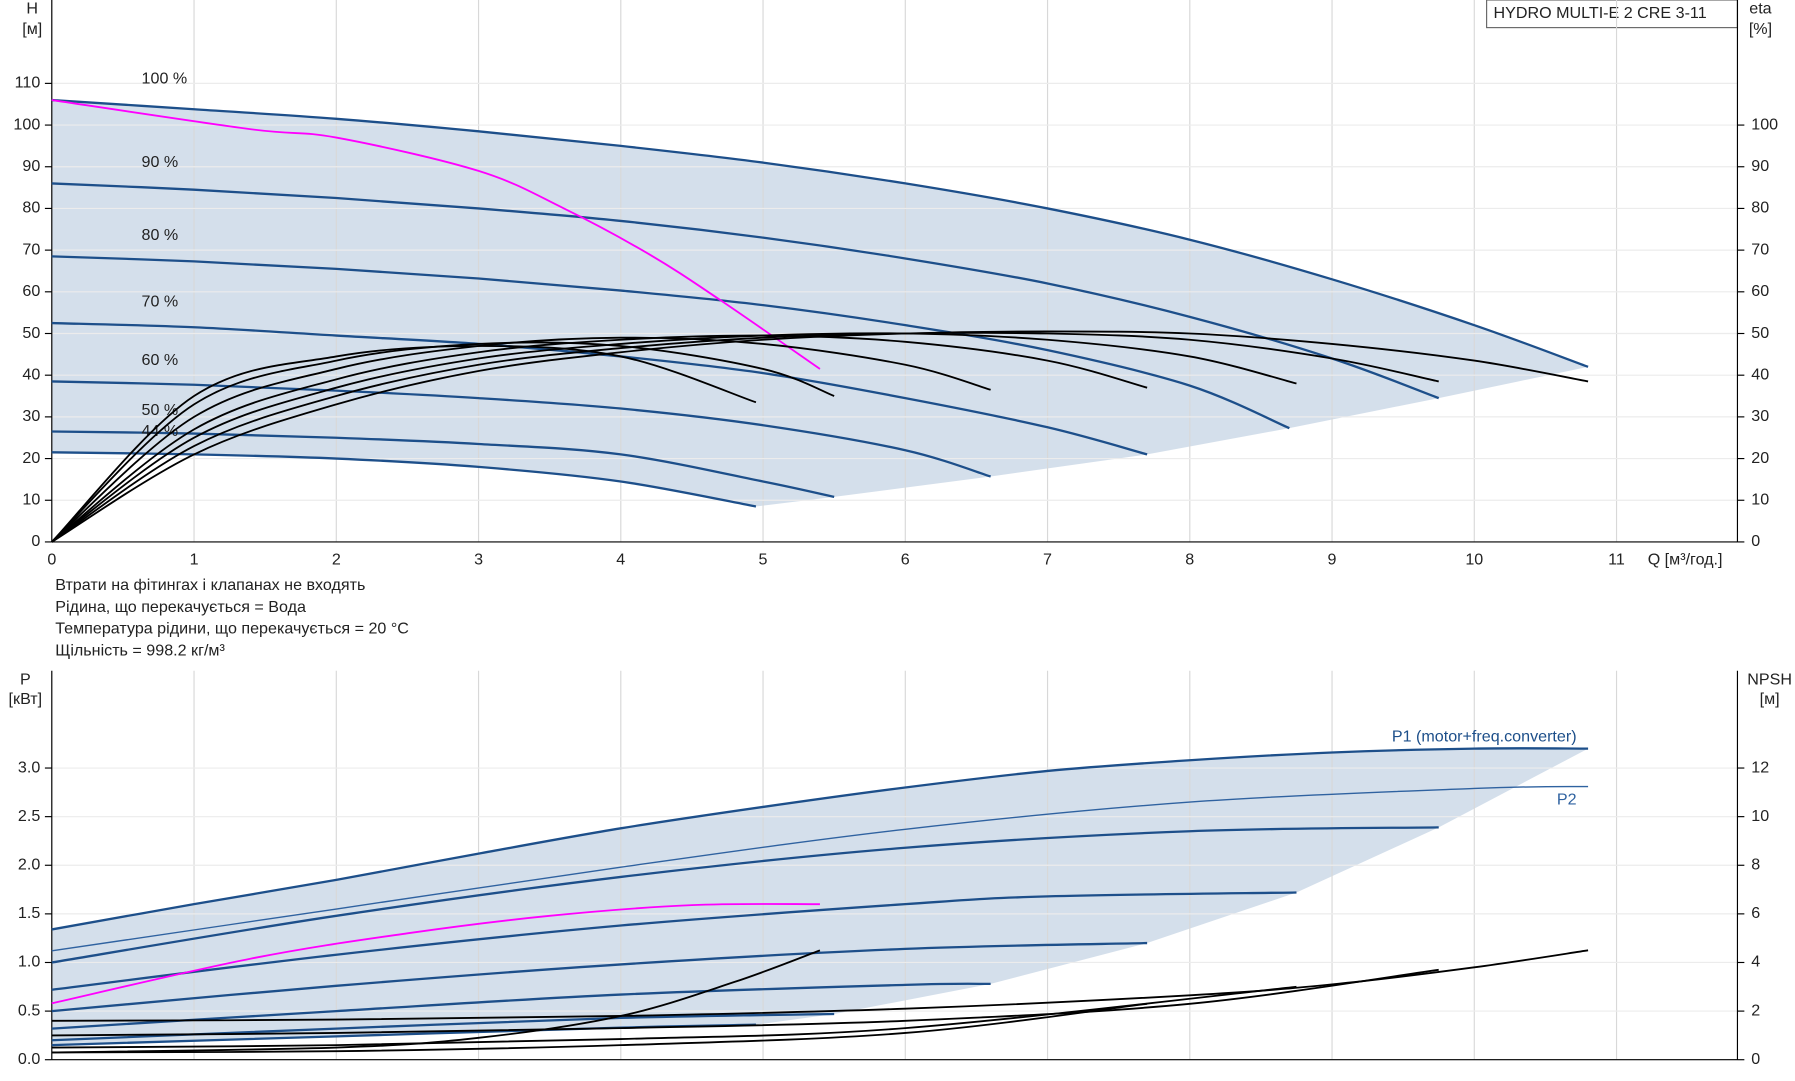 The image size is (1795, 1081). What do you see at coordinates (31, 166) in the screenshot?
I see `y-tick-label: 90` at bounding box center [31, 166].